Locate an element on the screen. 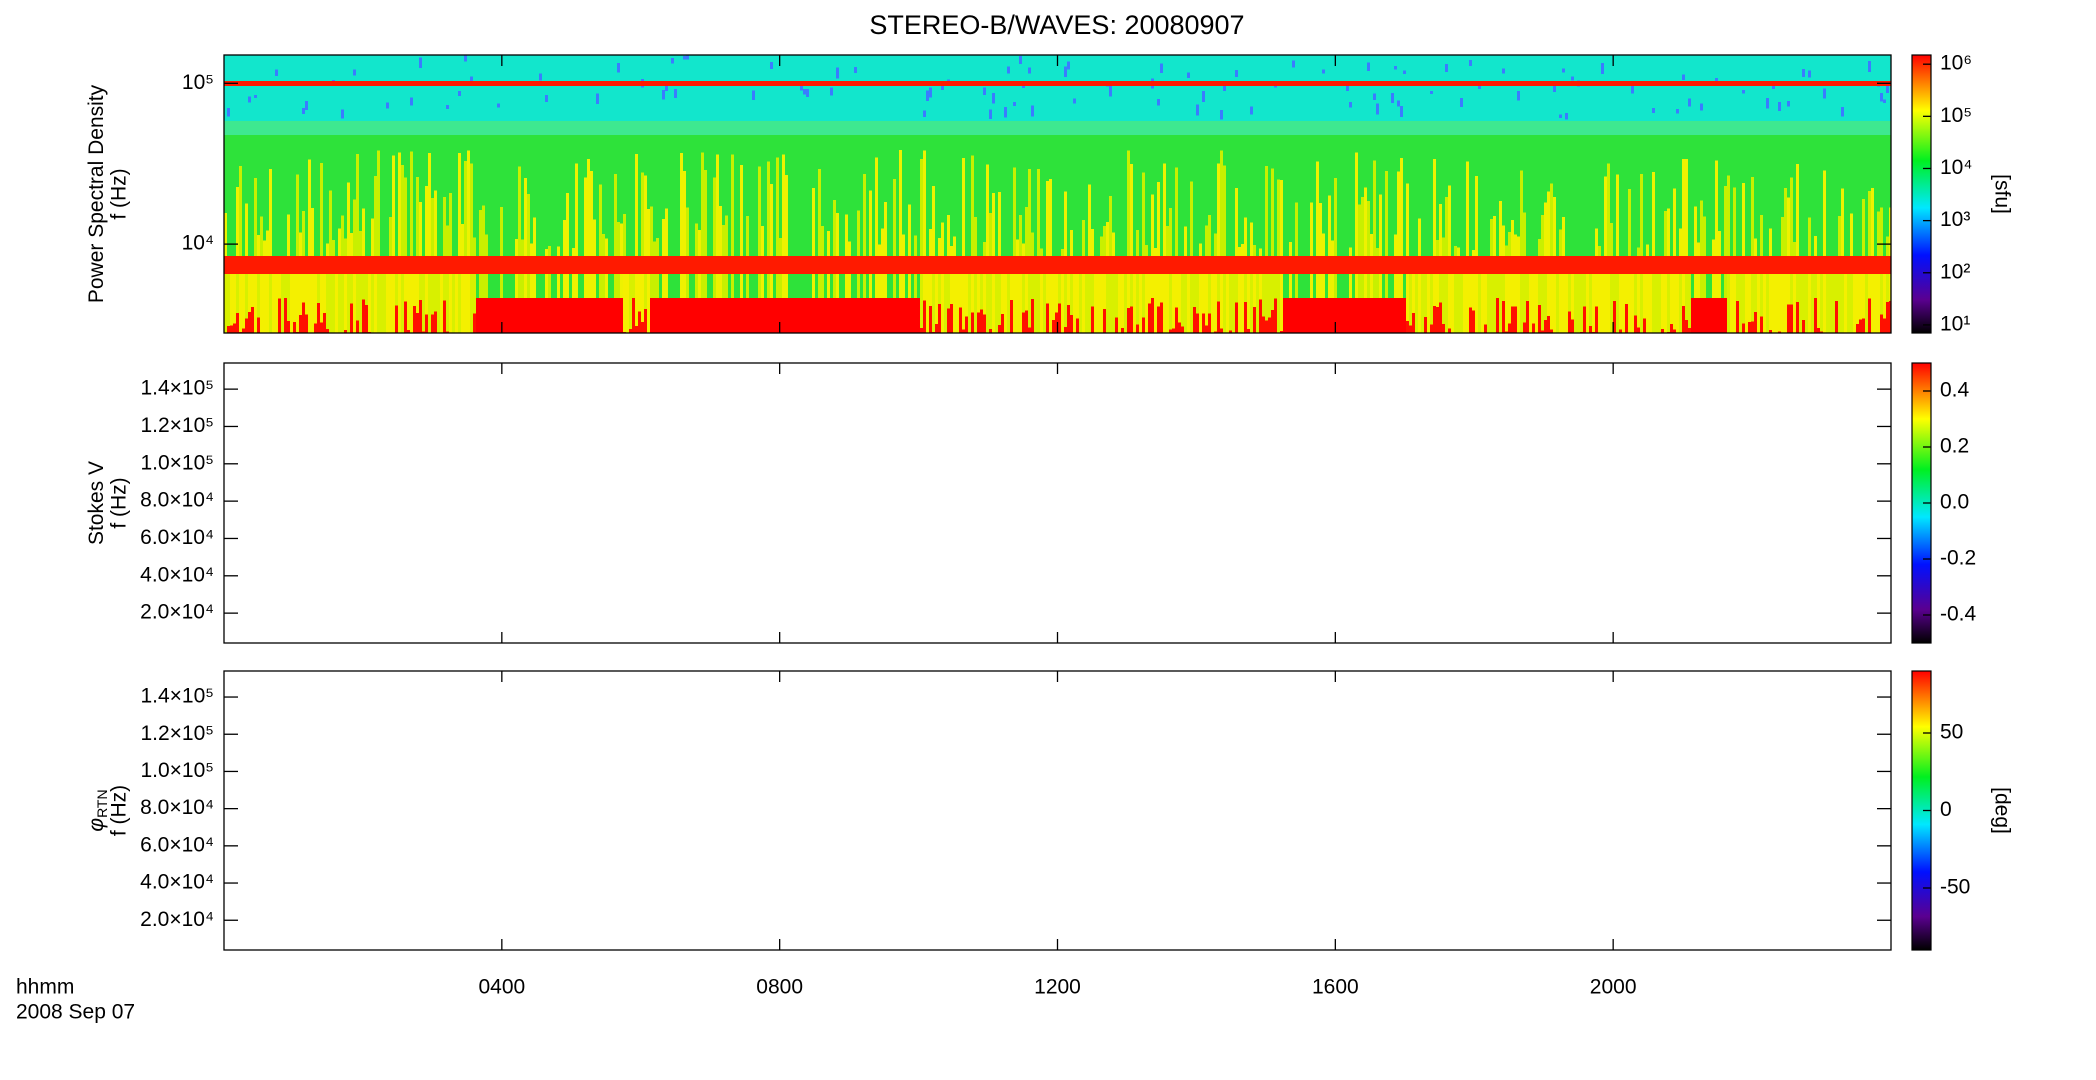 This screenshot has width=2096, height=1080. colorbar-label: [sfu] is located at coordinates (2001, 194).